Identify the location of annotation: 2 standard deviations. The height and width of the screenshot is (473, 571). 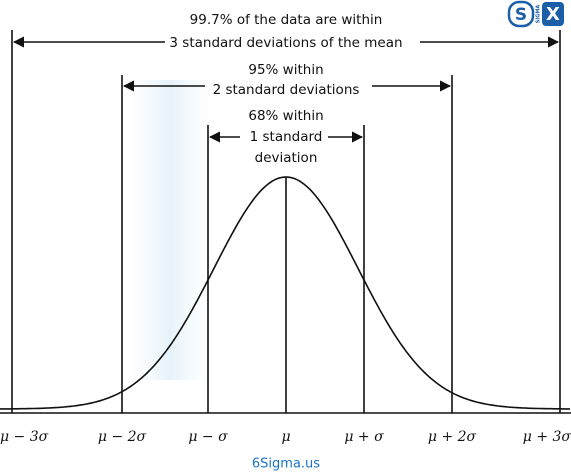
(286, 90).